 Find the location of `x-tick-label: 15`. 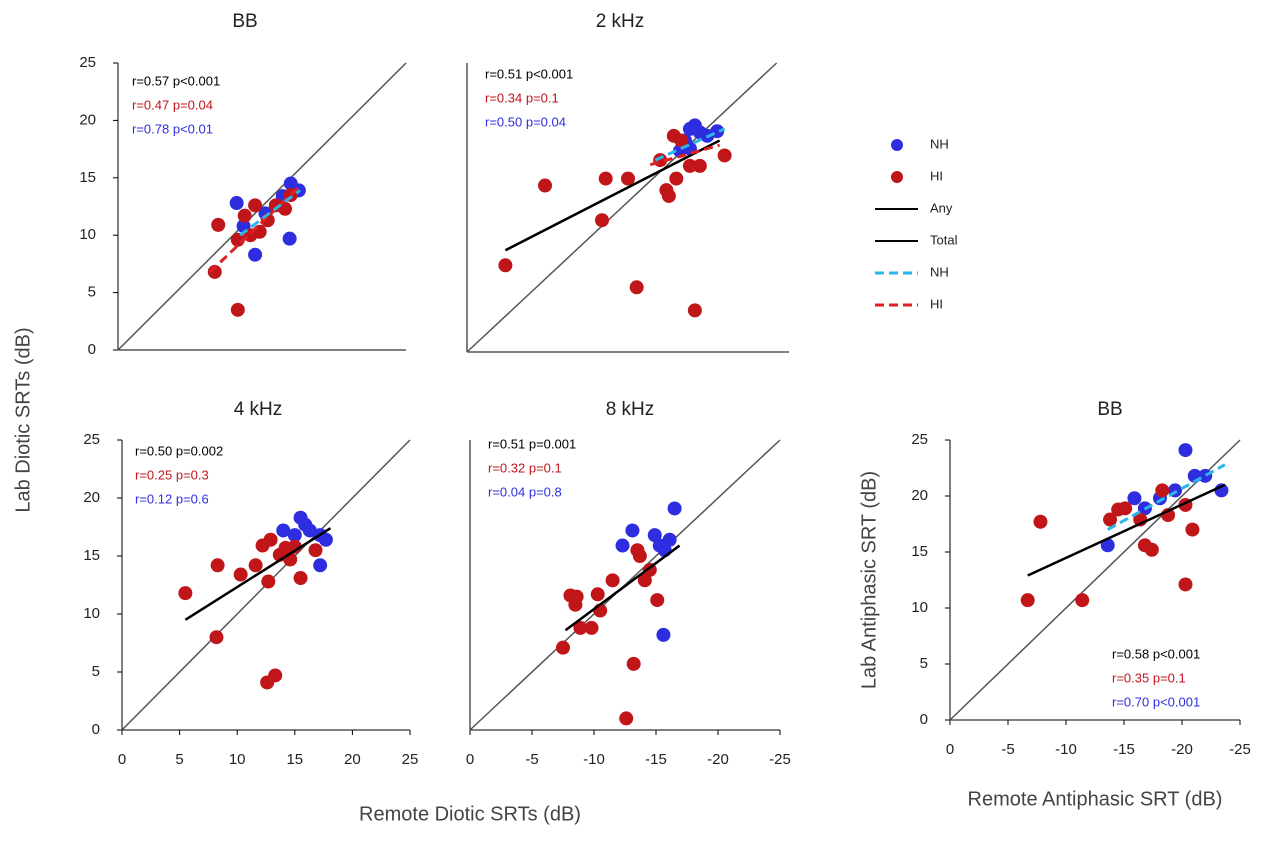

x-tick-label: 15 is located at coordinates (294, 759).